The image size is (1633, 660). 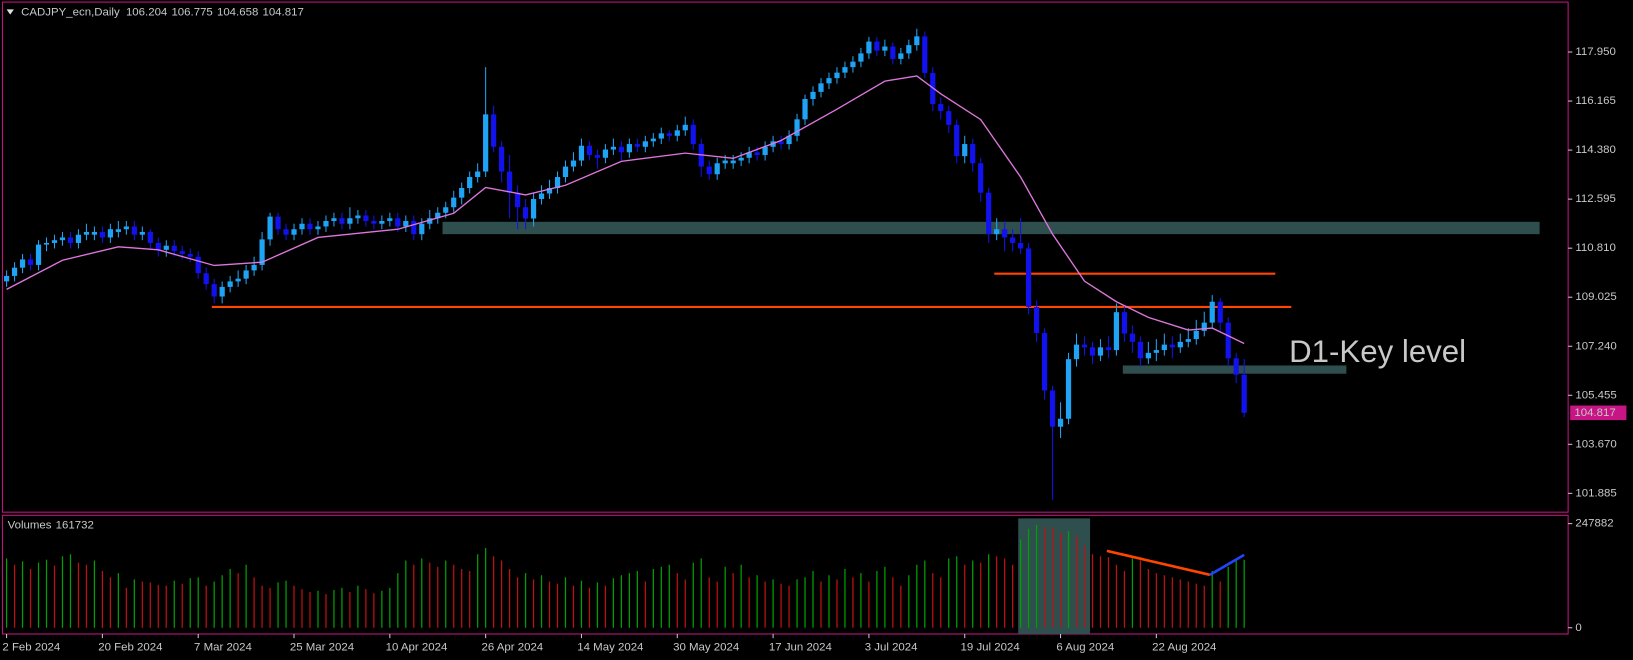 I want to click on x-tick-label: 19 Jul 2024, so click(x=991, y=648).